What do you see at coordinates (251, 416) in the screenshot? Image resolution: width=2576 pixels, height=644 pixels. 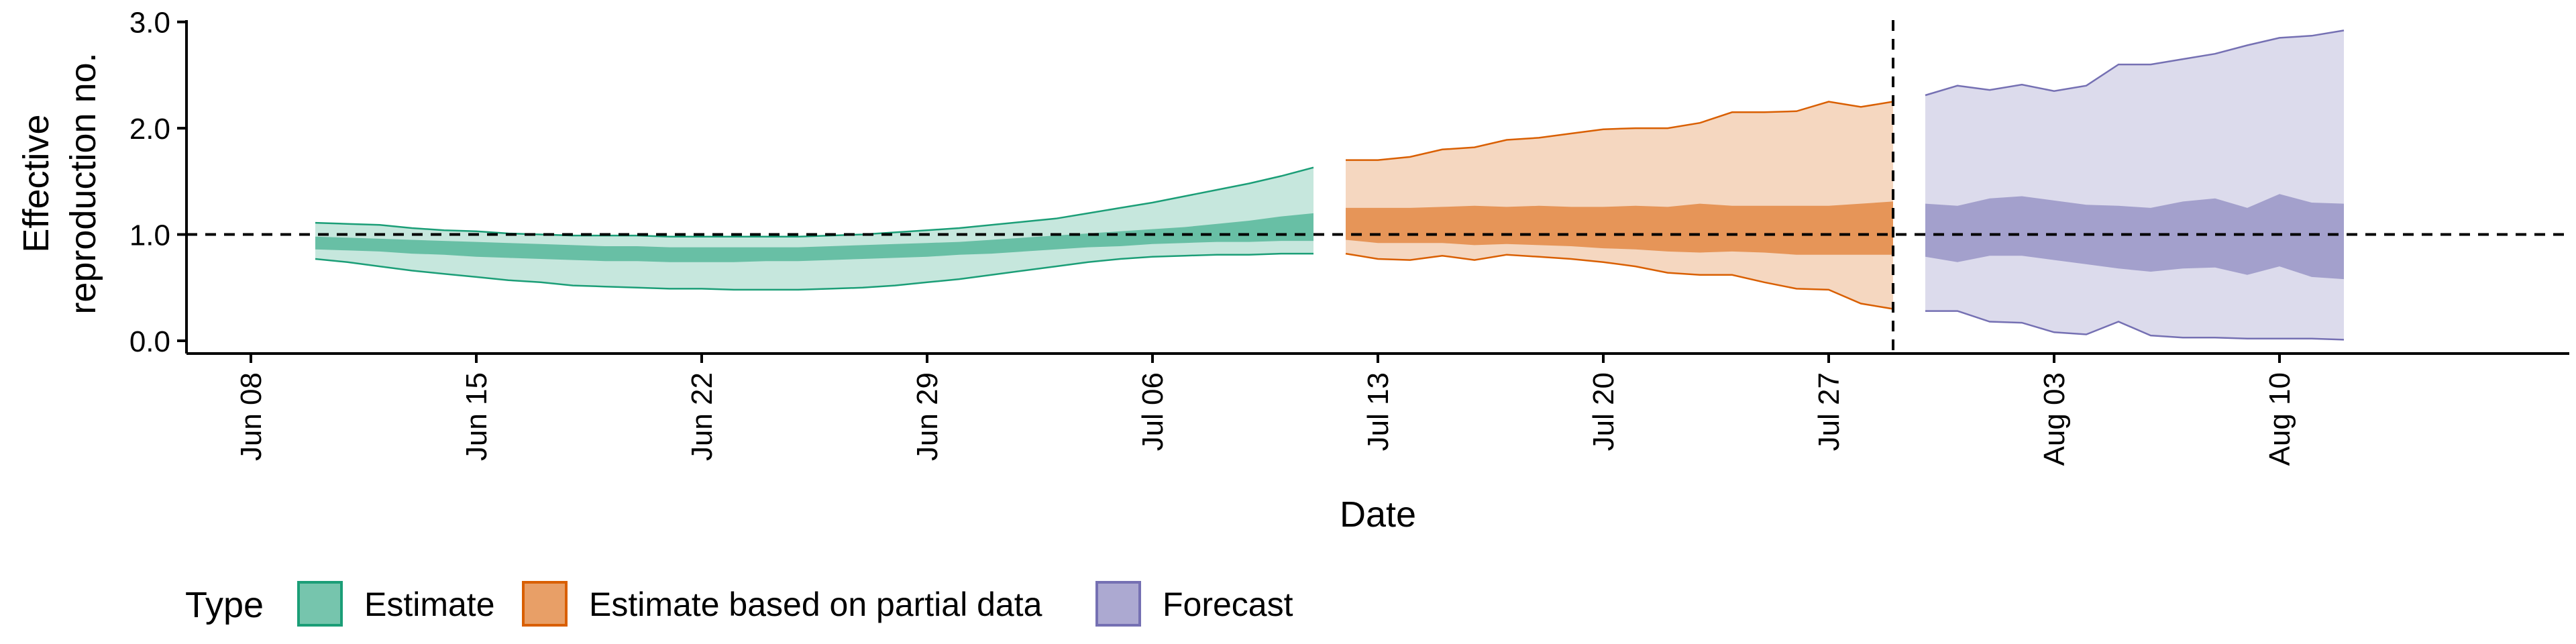 I see `x-tick-label: Jun 08` at bounding box center [251, 416].